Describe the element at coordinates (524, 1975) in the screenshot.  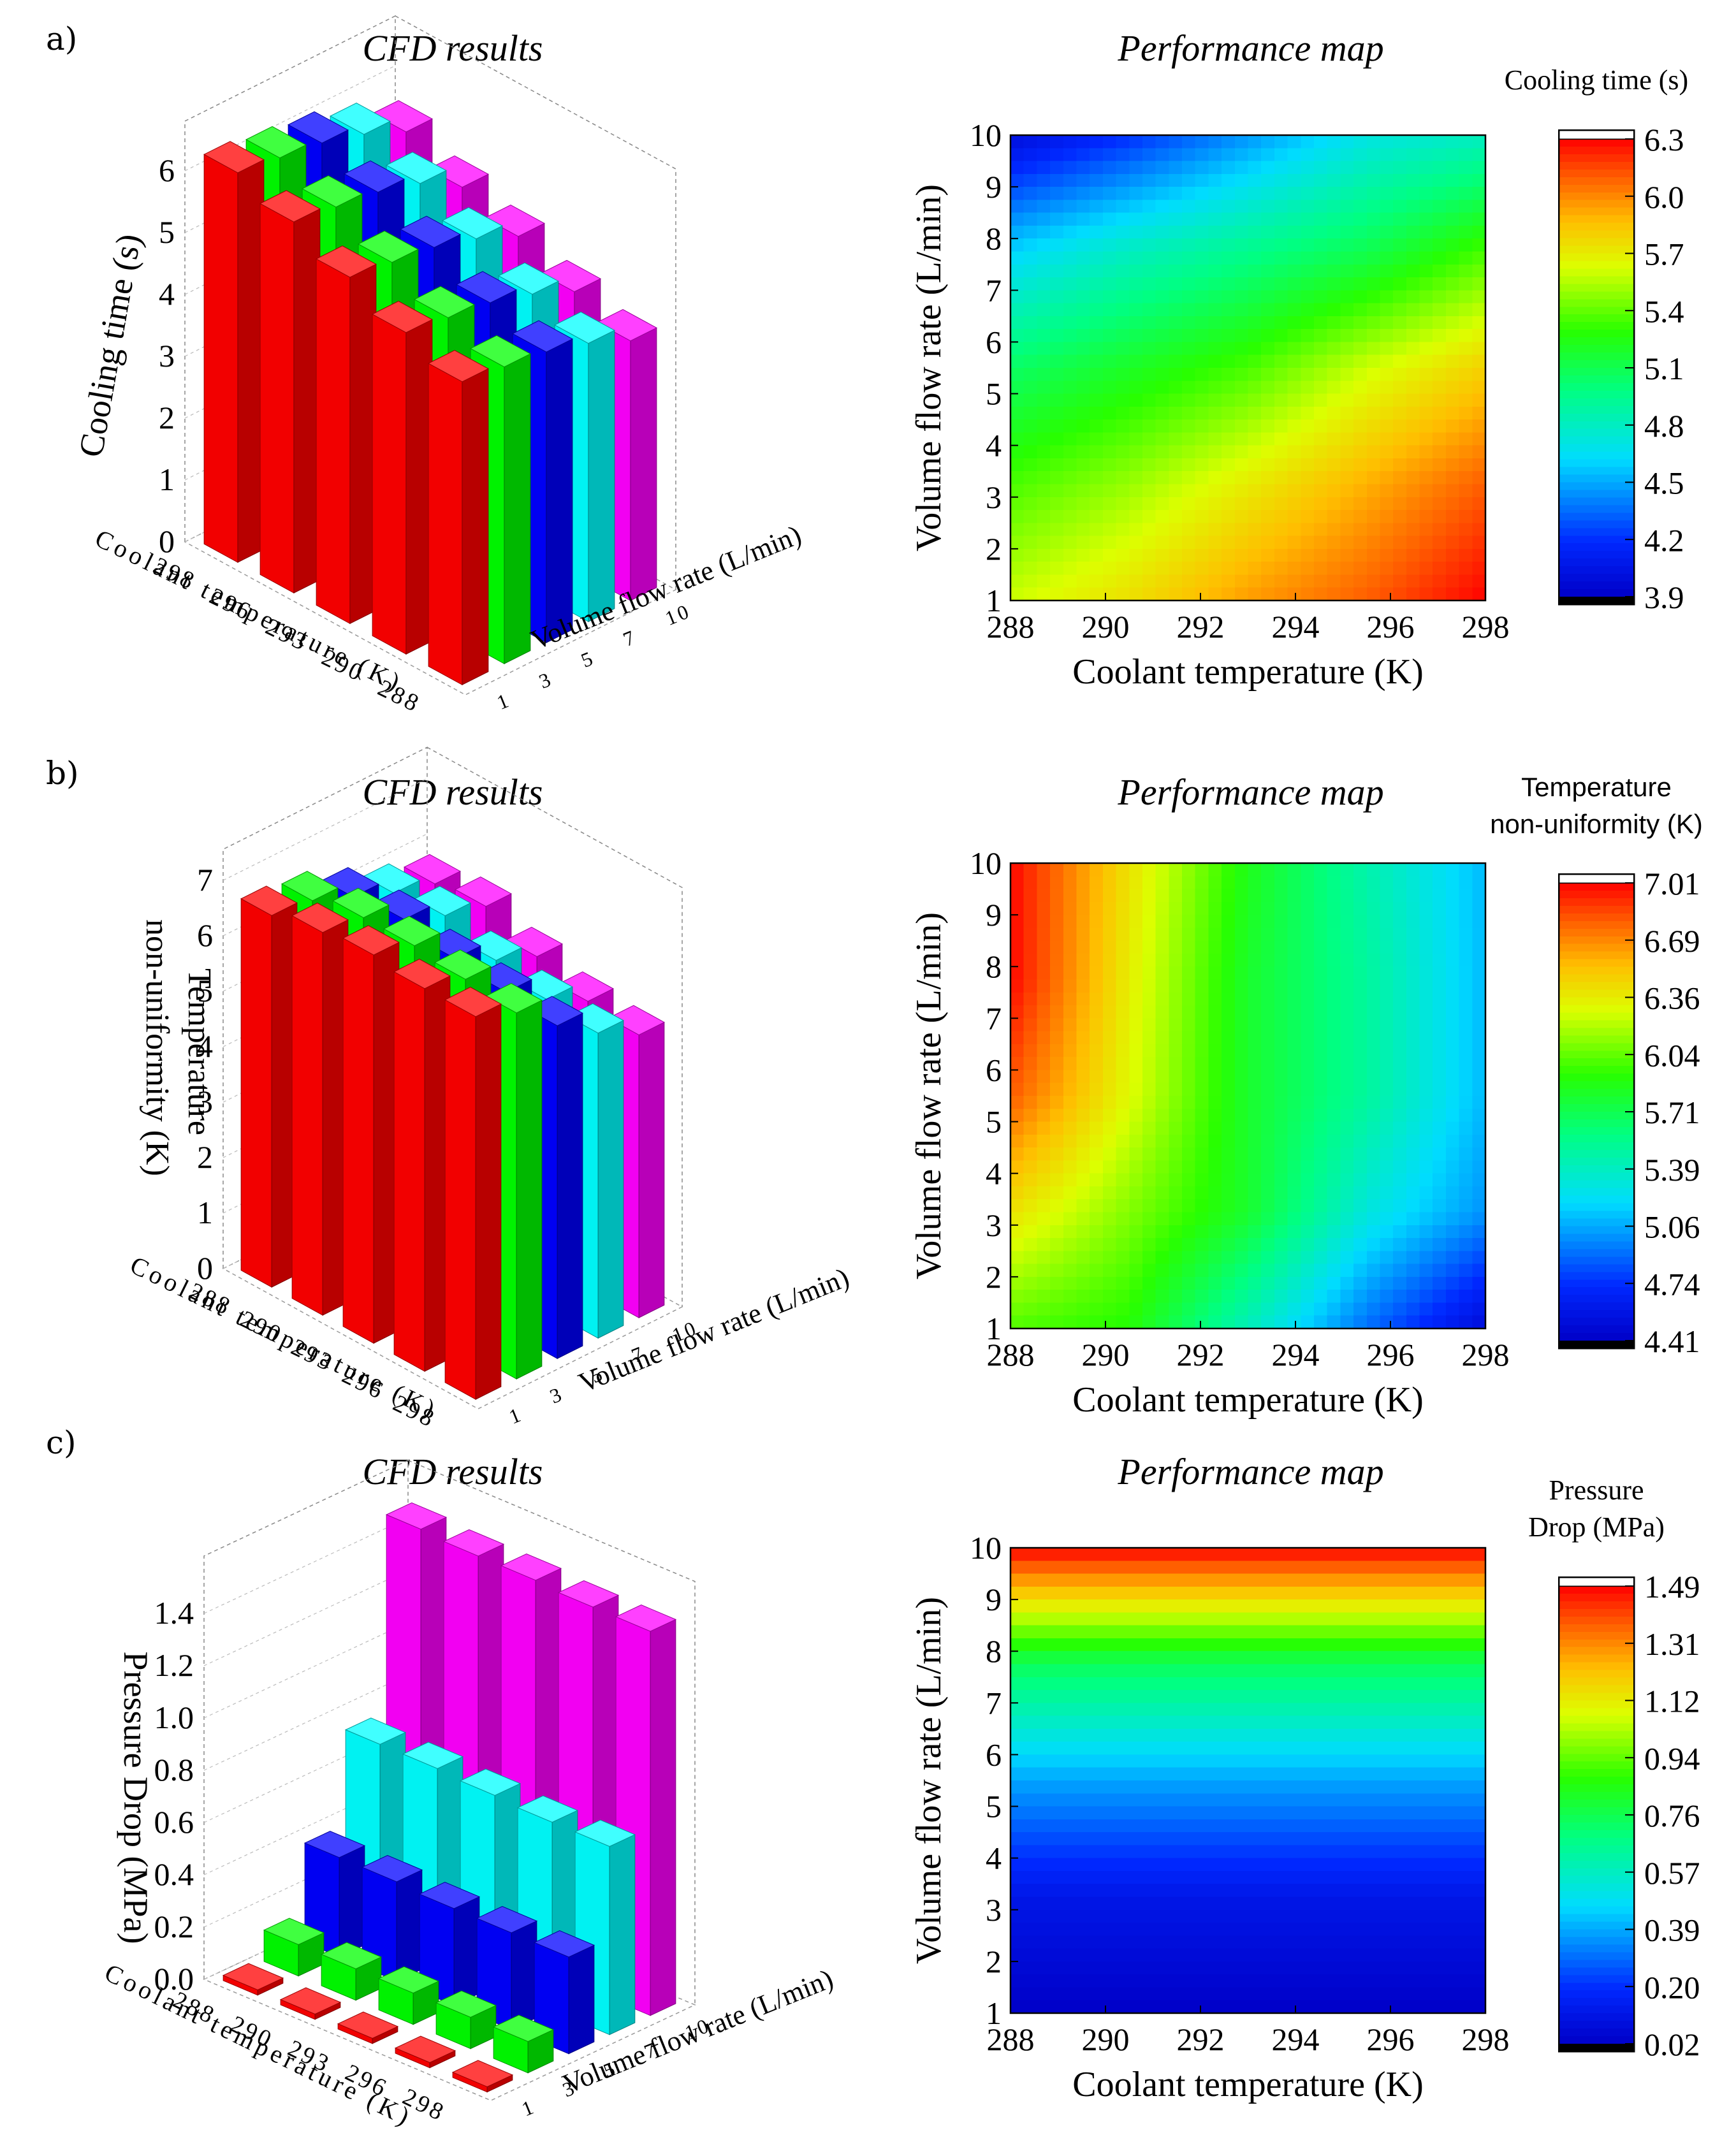
I see `bar-side-face` at that location.